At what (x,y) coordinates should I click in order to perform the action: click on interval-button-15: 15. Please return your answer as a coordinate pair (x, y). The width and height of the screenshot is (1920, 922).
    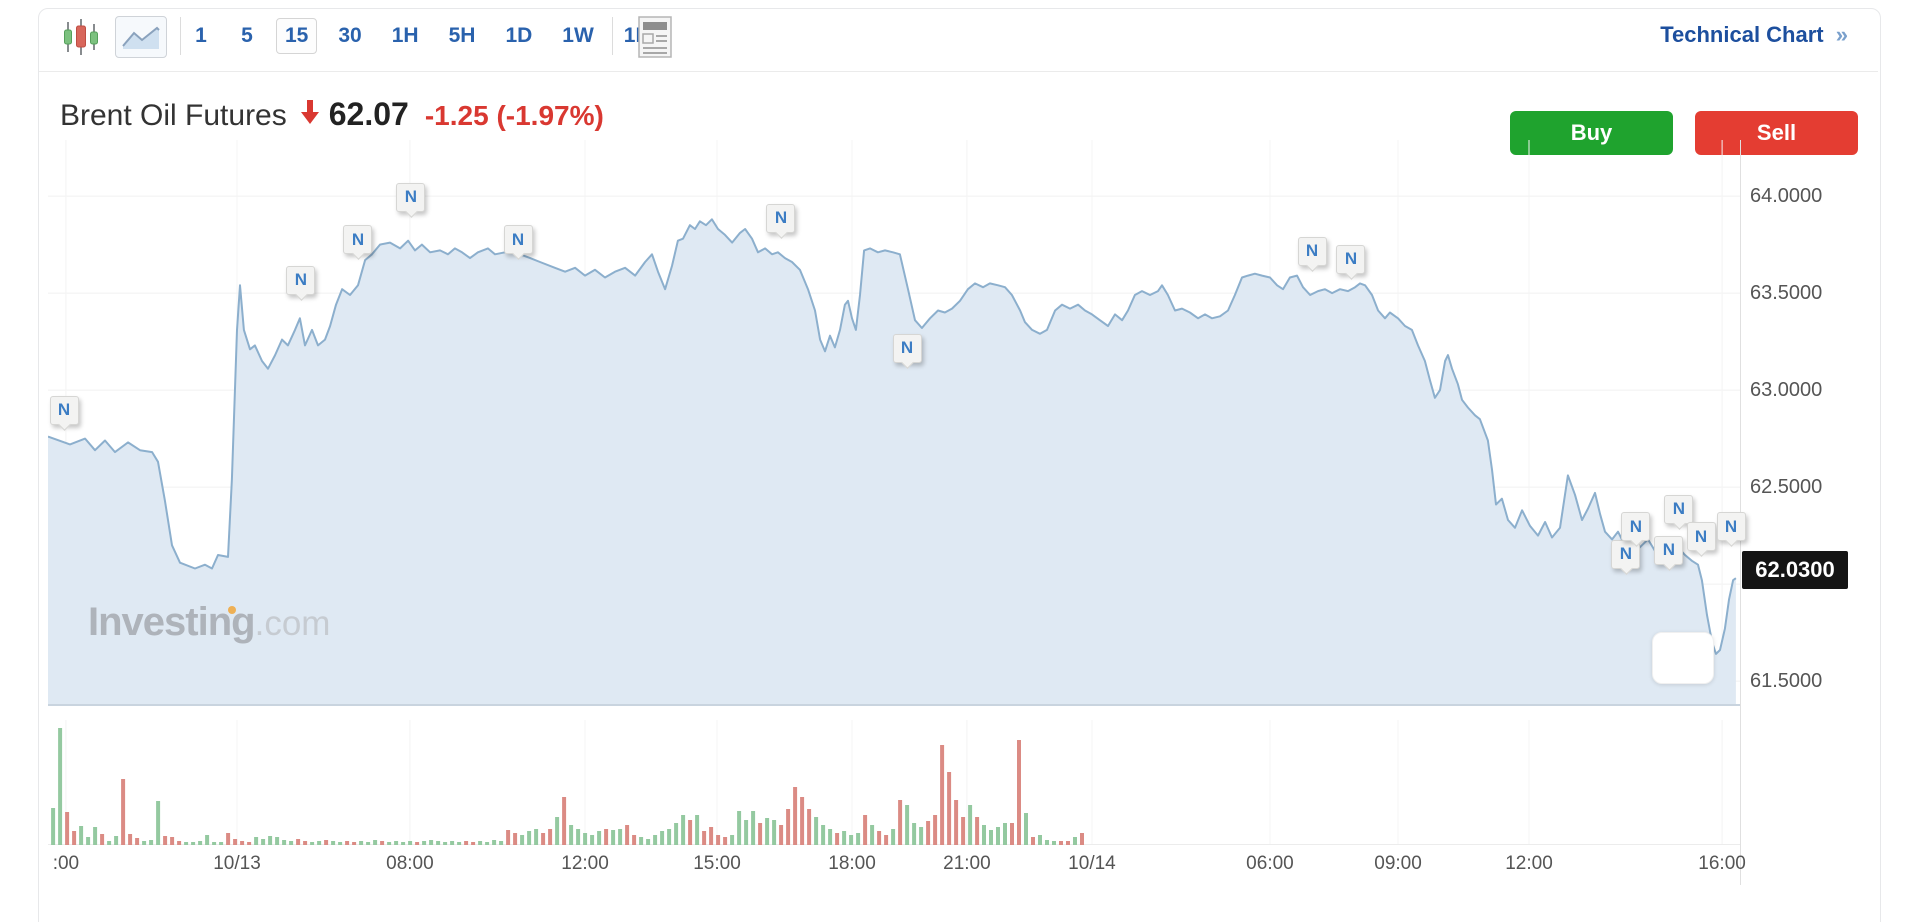
    Looking at the image, I should click on (297, 36).